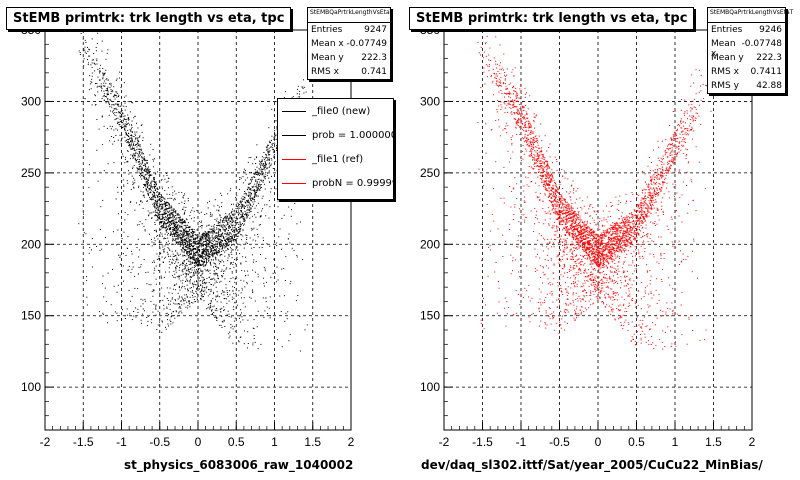  I want to click on y-tick-label: 300, so click(430, 101).